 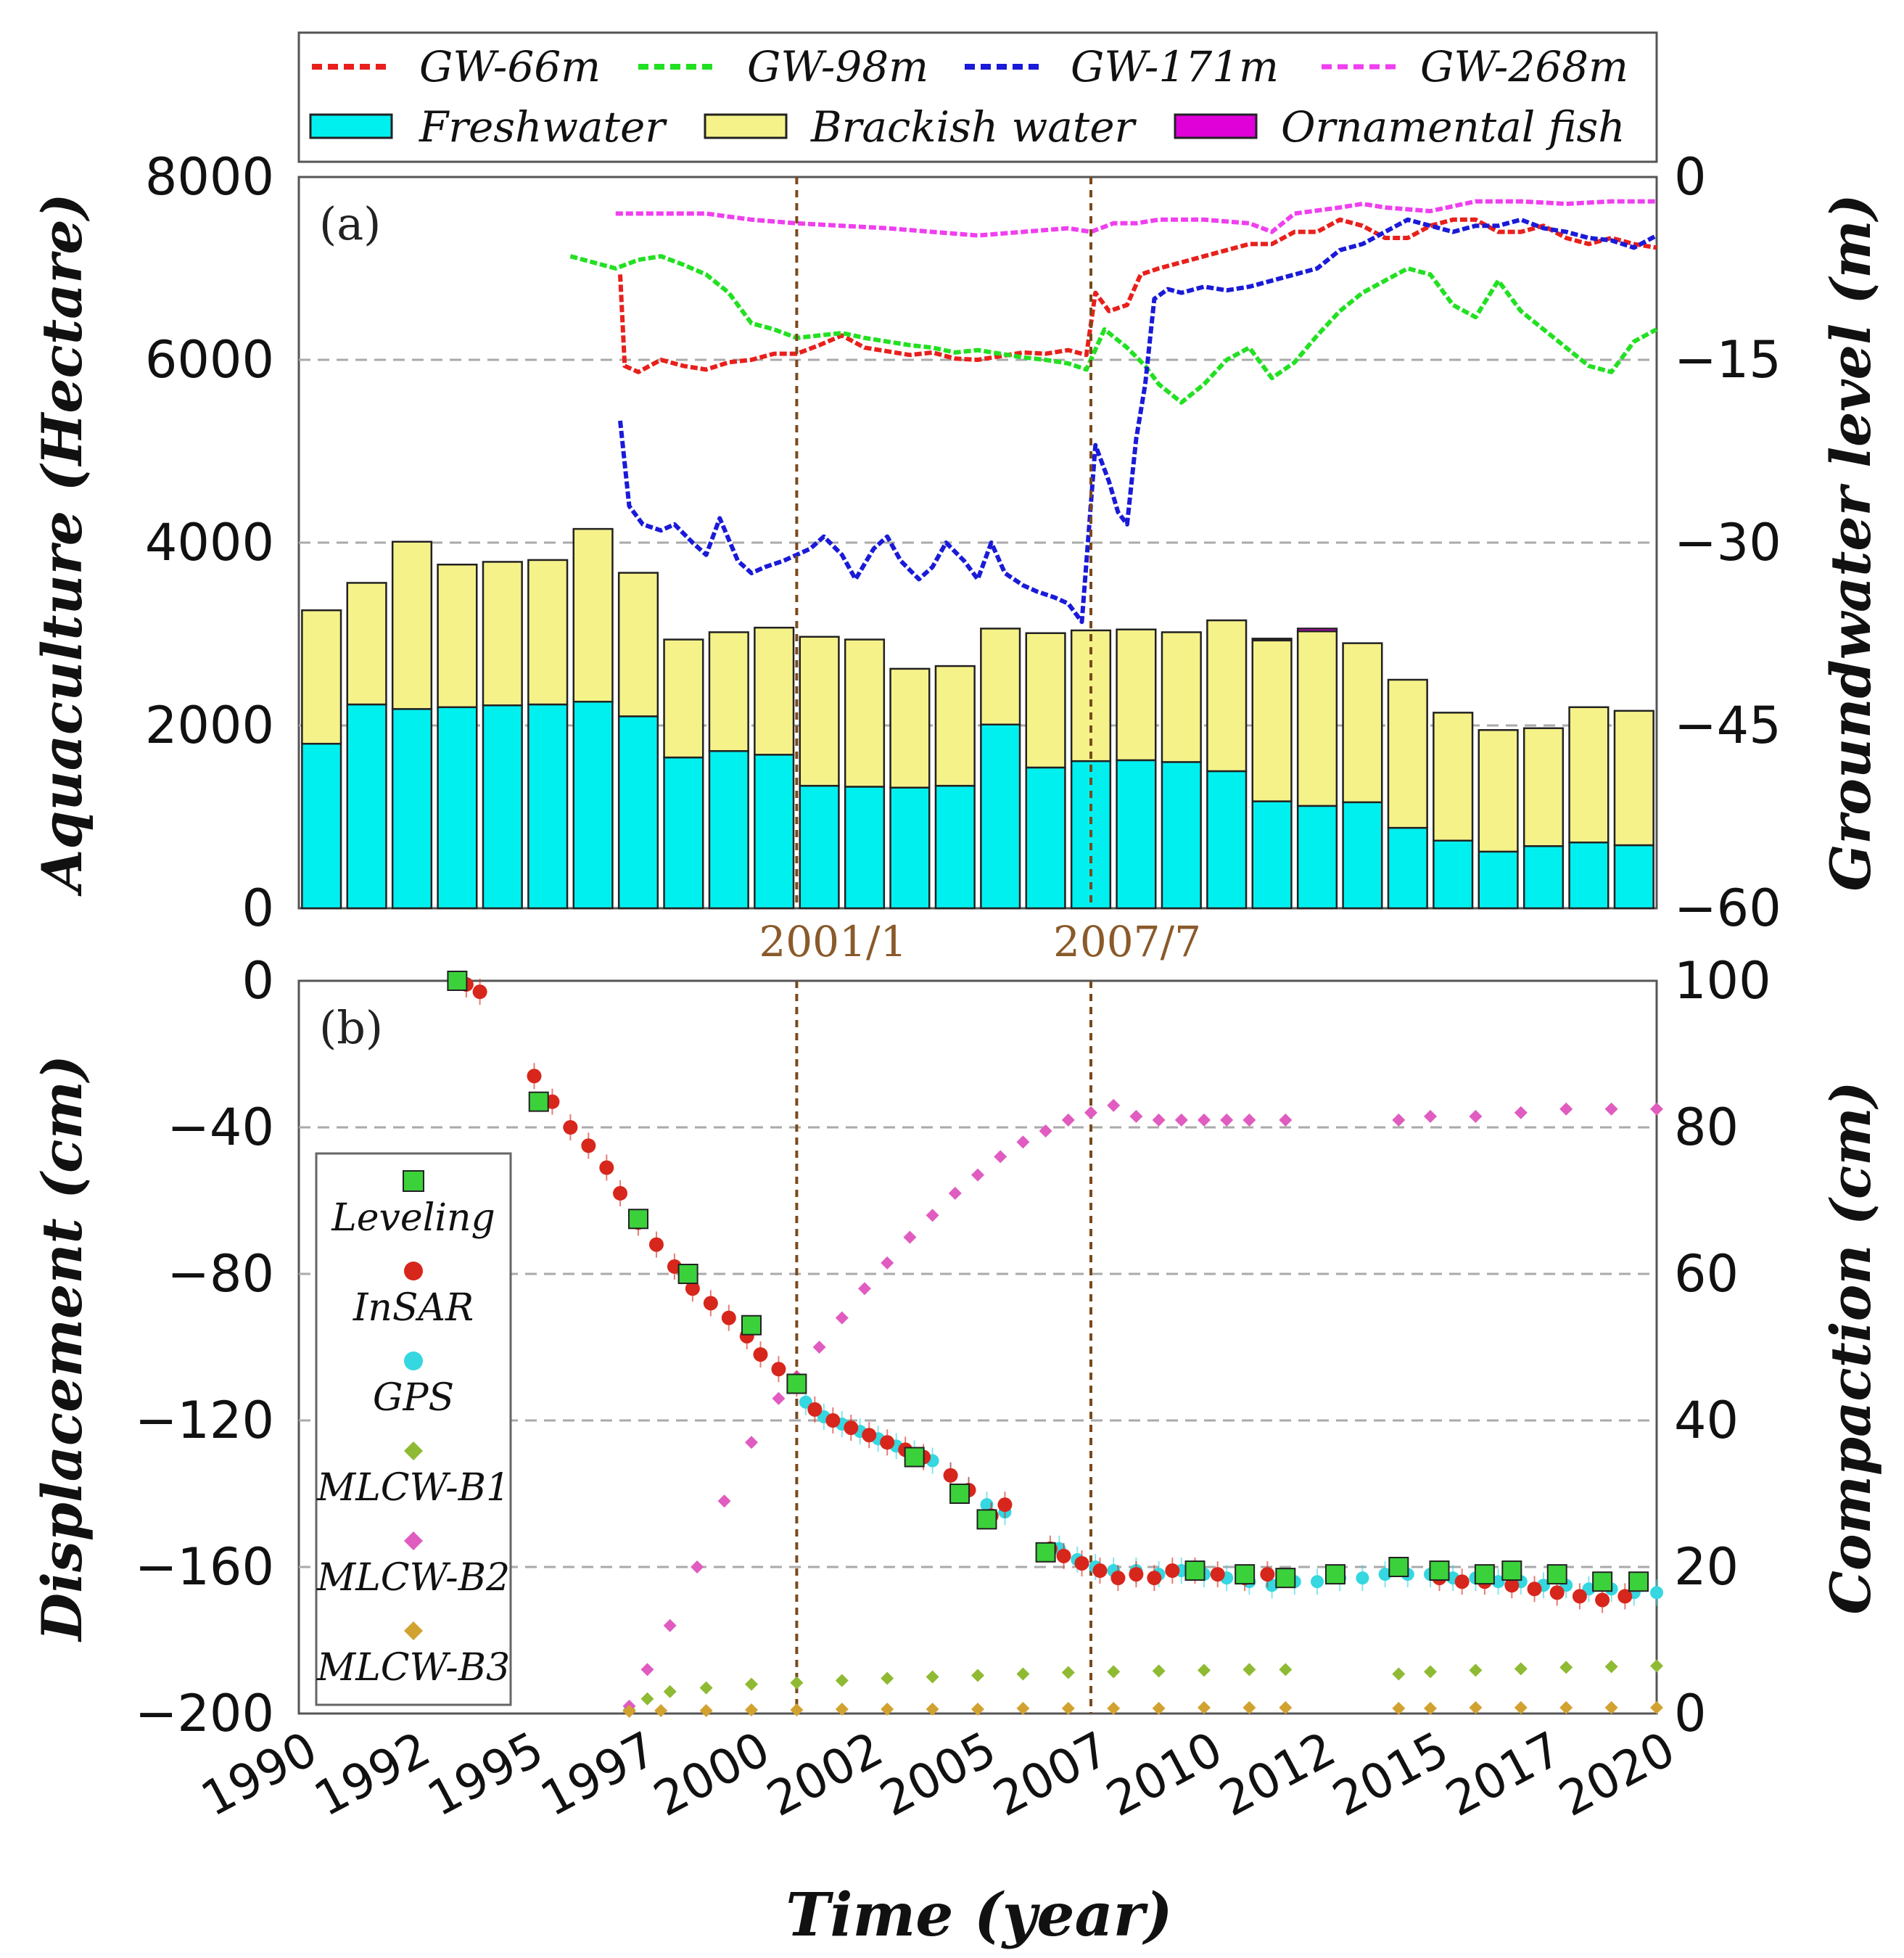 What do you see at coordinates (1164, 1774) in the screenshot?
I see `x-tick-label: 2010` at bounding box center [1164, 1774].